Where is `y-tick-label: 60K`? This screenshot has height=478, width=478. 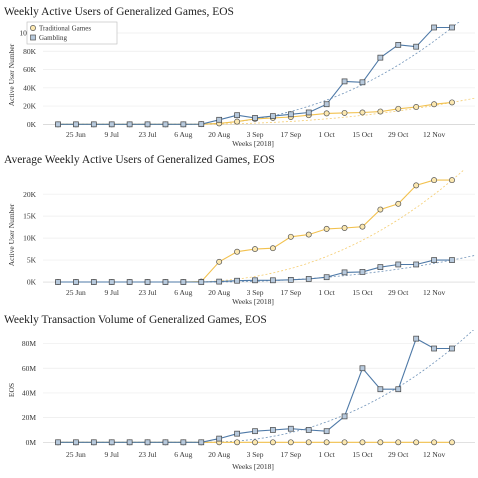 y-tick-label: 60K is located at coordinates (30, 69).